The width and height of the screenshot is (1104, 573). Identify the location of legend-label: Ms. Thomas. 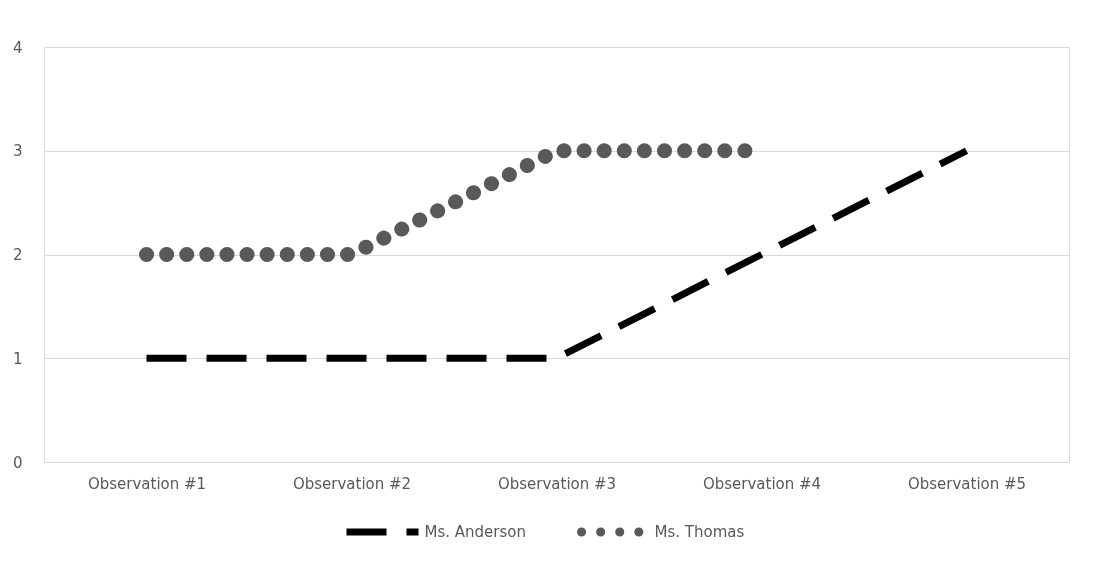
(699, 532).